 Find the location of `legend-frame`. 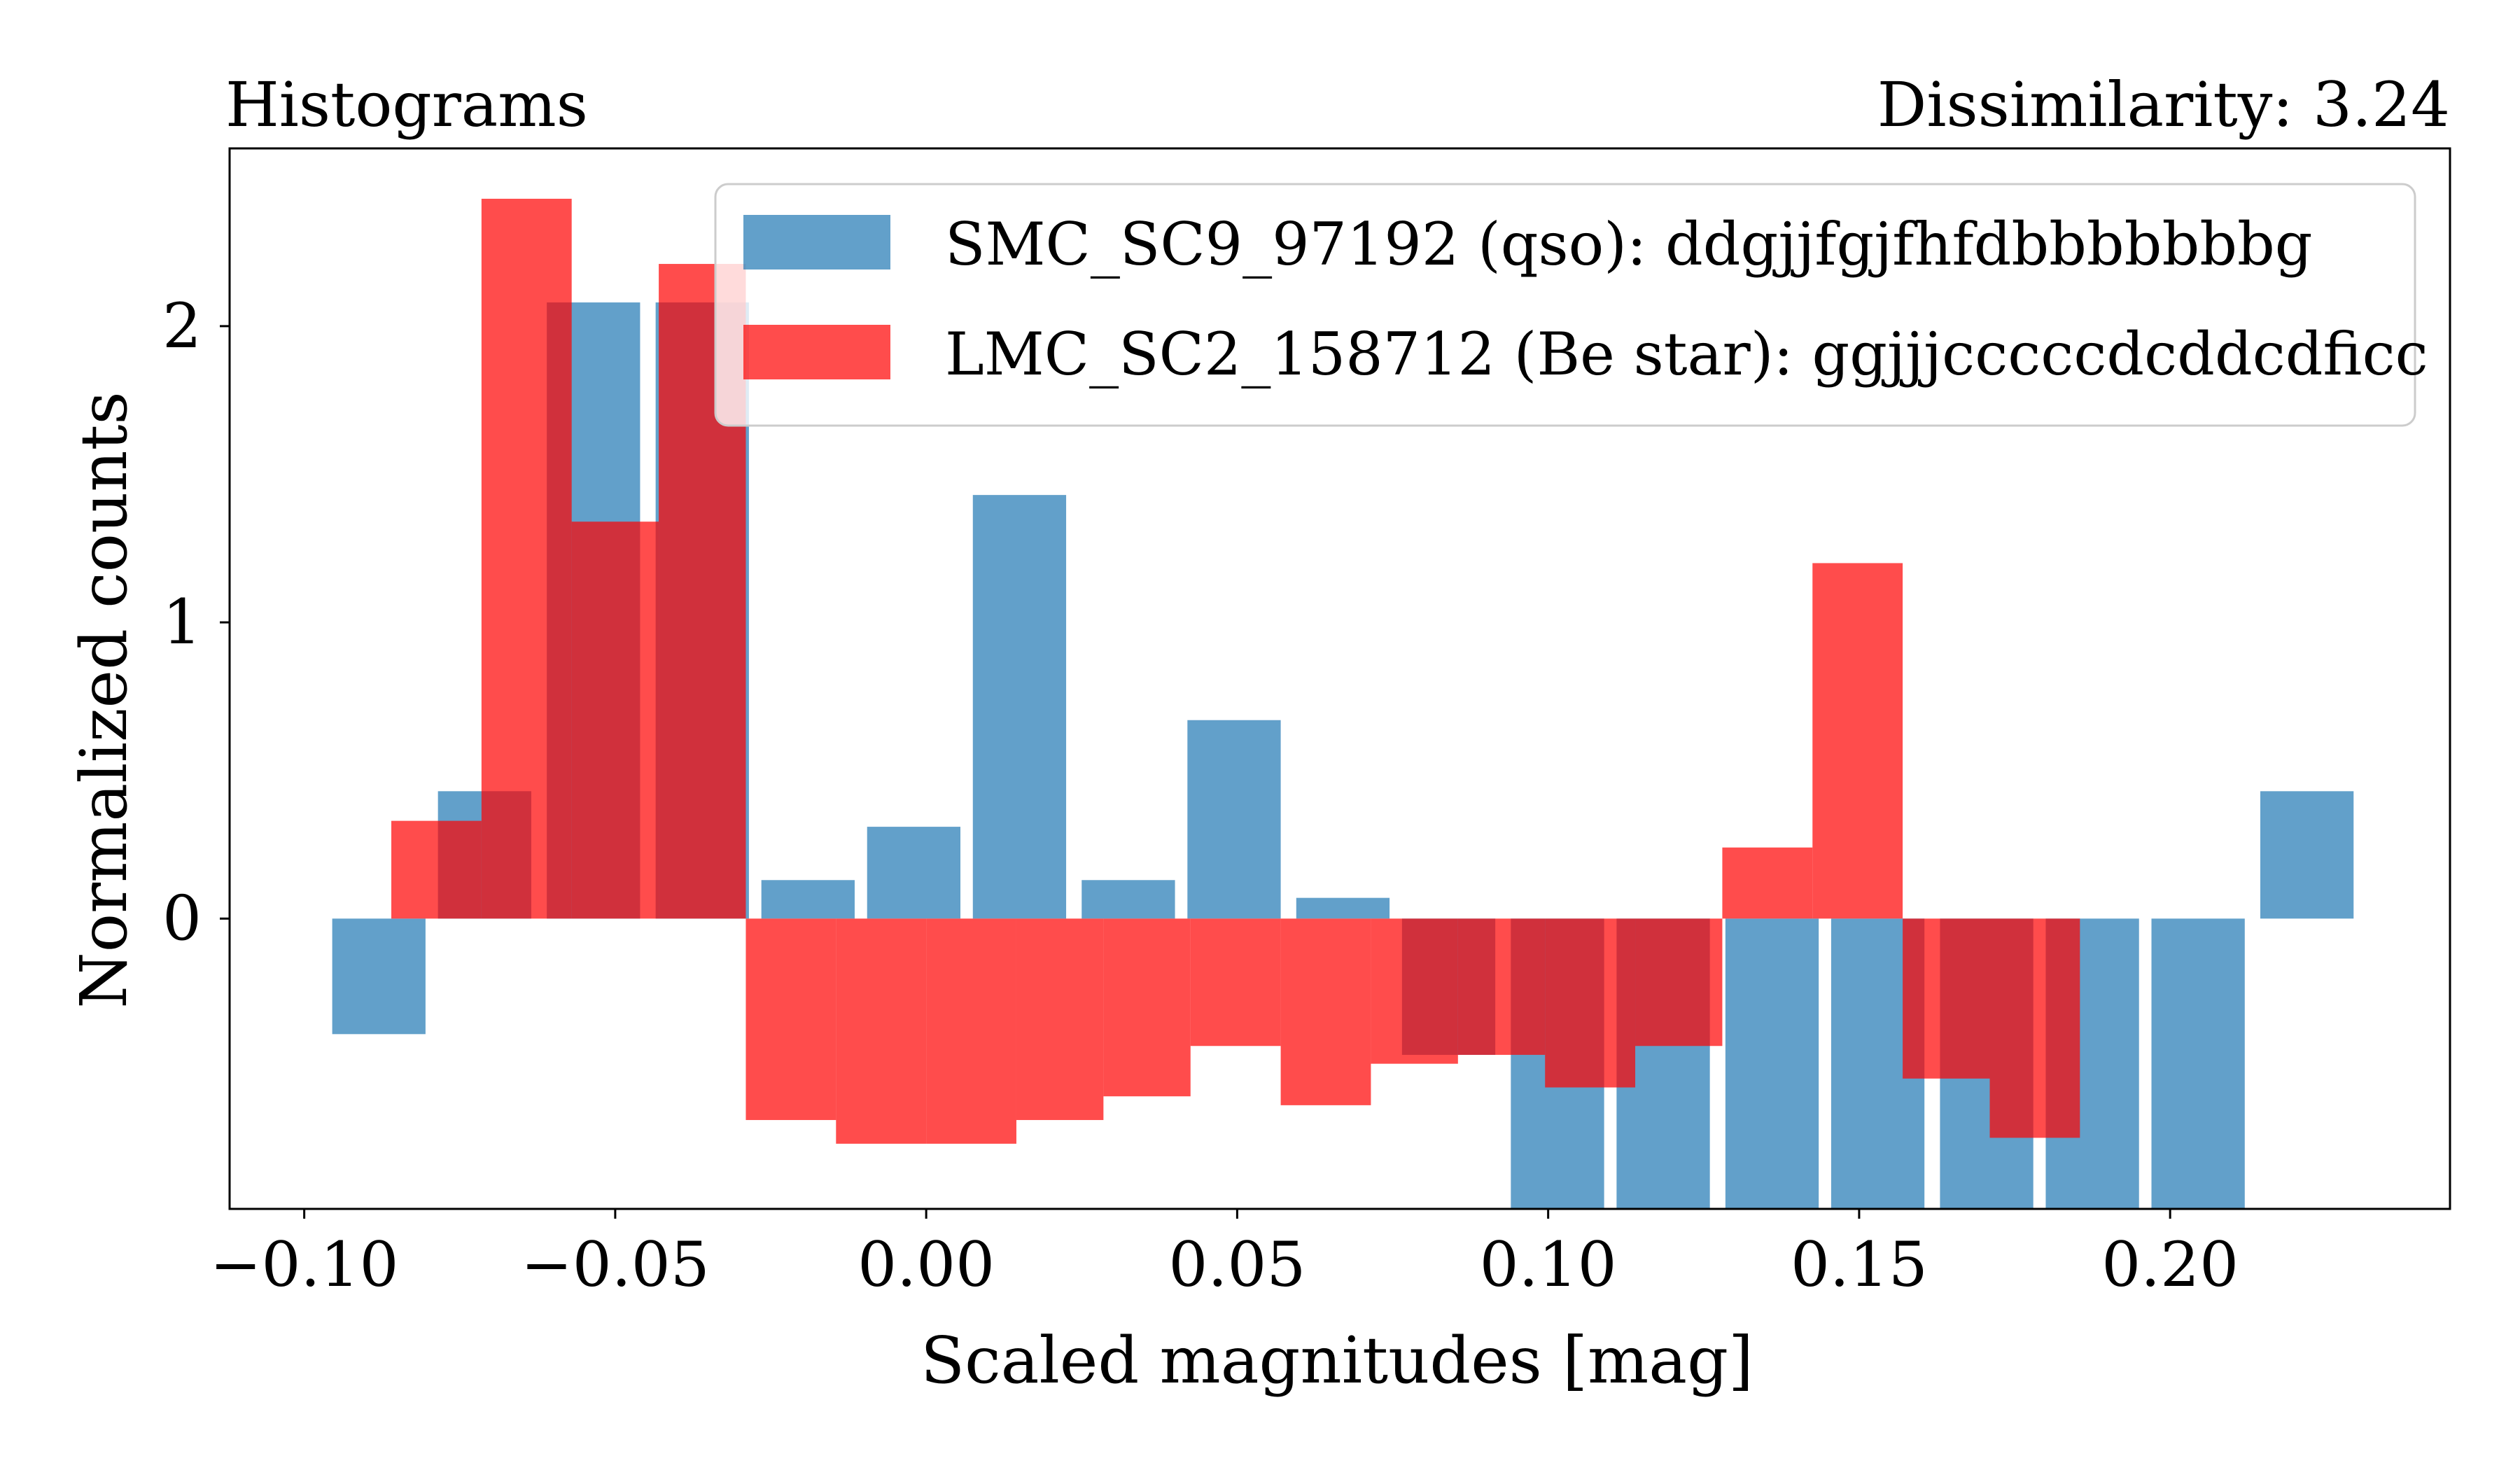

legend-frame is located at coordinates (1565, 305).